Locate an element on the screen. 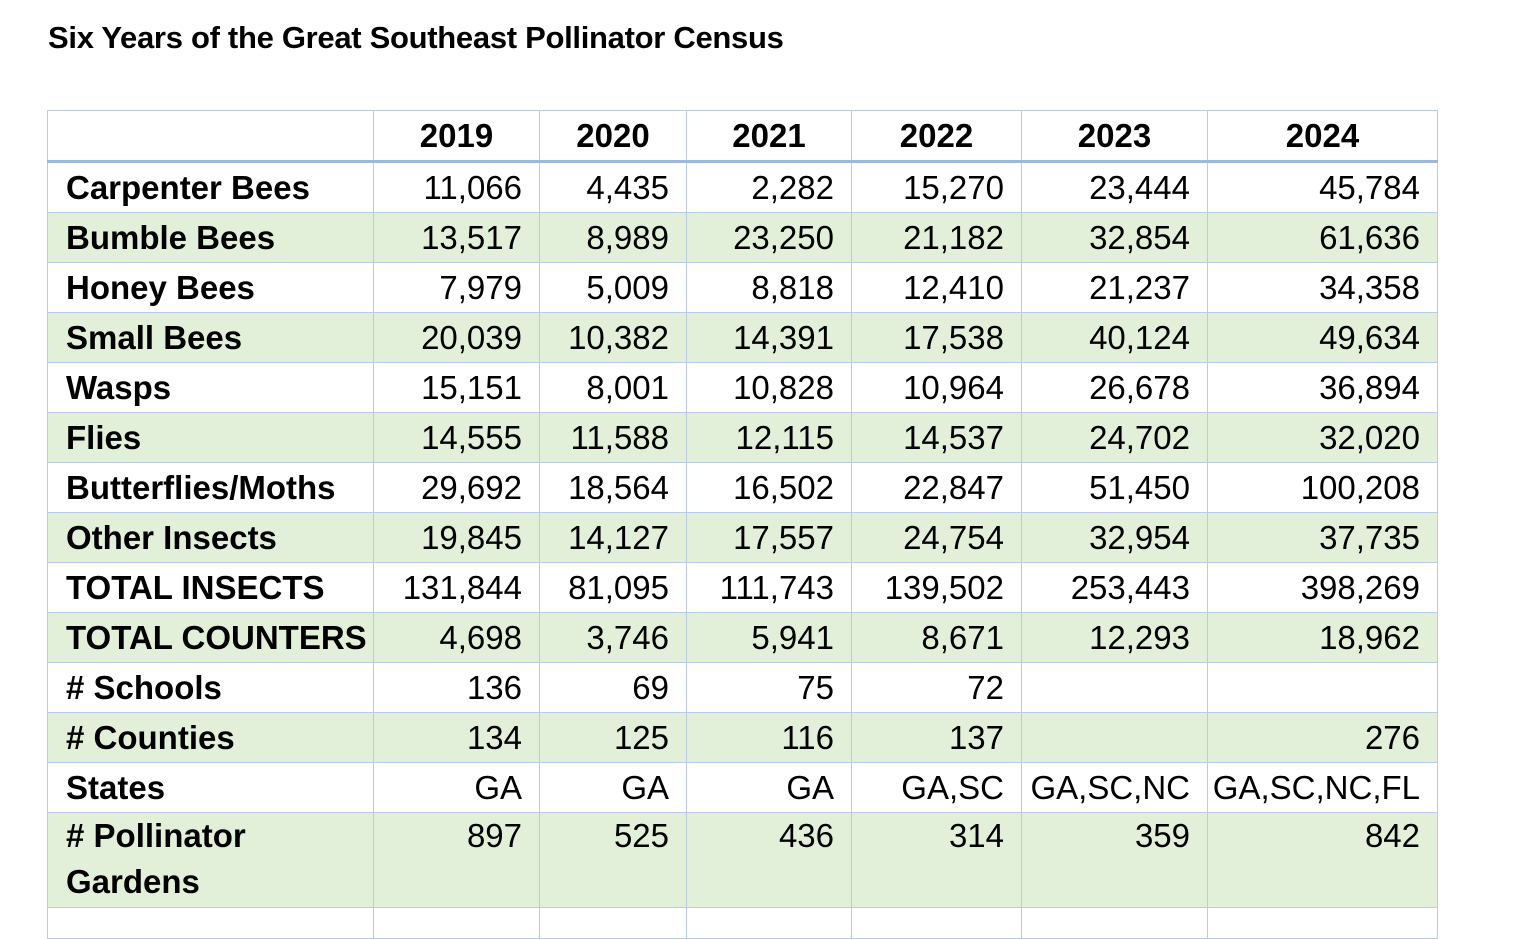 This screenshot has width=1525, height=939. table-cell: 32,954 is located at coordinates (1114, 537).